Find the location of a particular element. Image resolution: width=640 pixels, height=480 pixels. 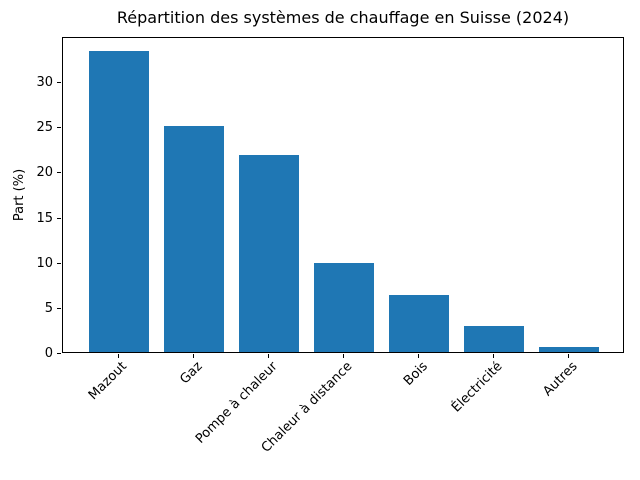

x-tick-label-gaz: Gaz is located at coordinates (191, 373).